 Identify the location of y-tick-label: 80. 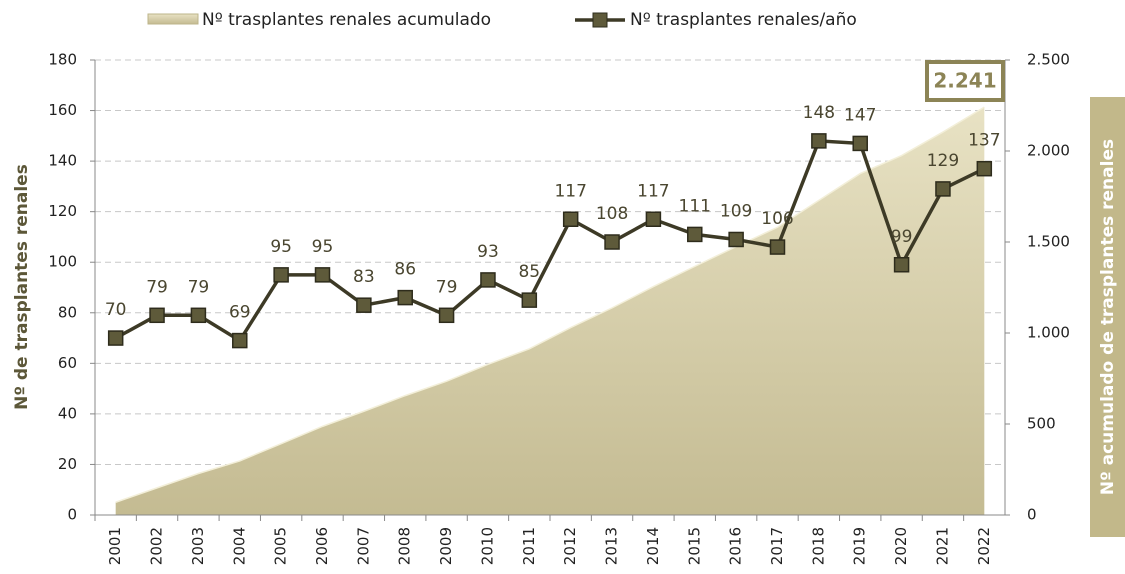
(67, 312).